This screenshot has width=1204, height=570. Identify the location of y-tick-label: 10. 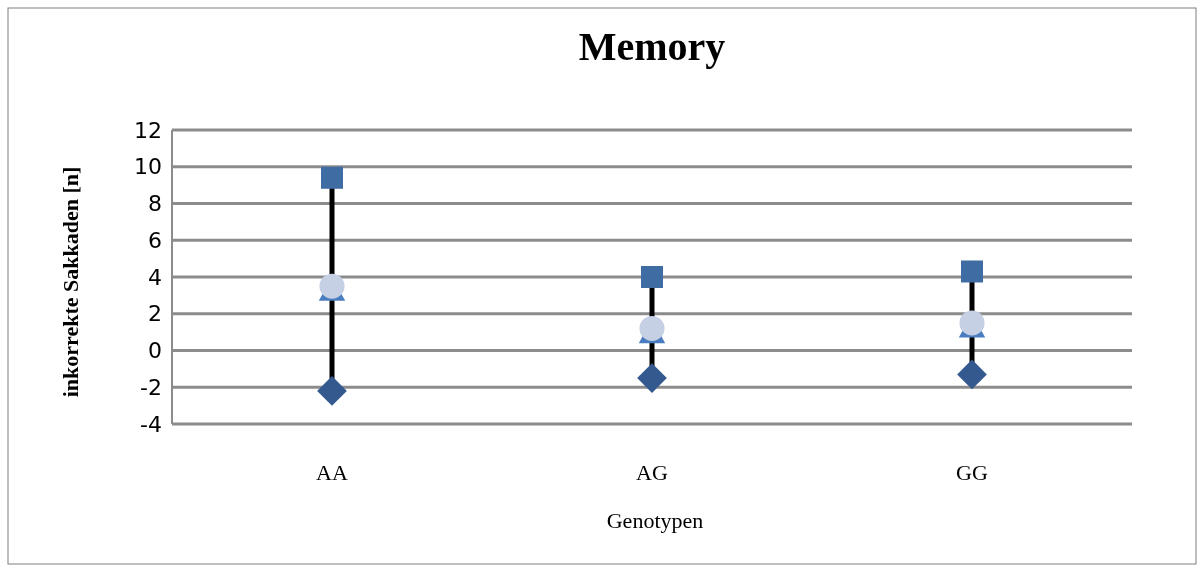
(148, 167).